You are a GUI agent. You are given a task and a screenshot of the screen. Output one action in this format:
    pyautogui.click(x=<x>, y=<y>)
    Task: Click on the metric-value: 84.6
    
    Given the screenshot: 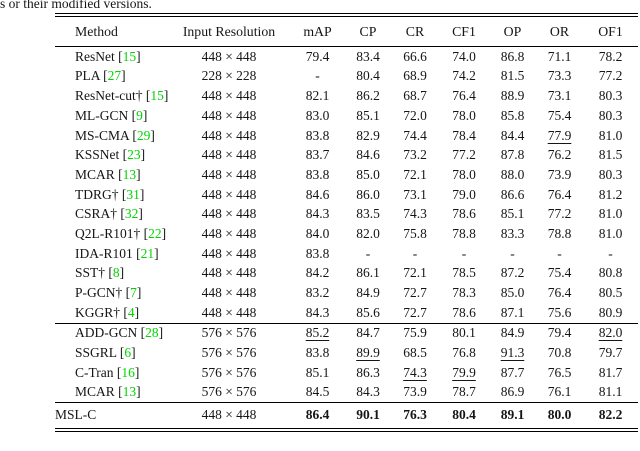 What is the action you would take?
    pyautogui.click(x=317, y=194)
    